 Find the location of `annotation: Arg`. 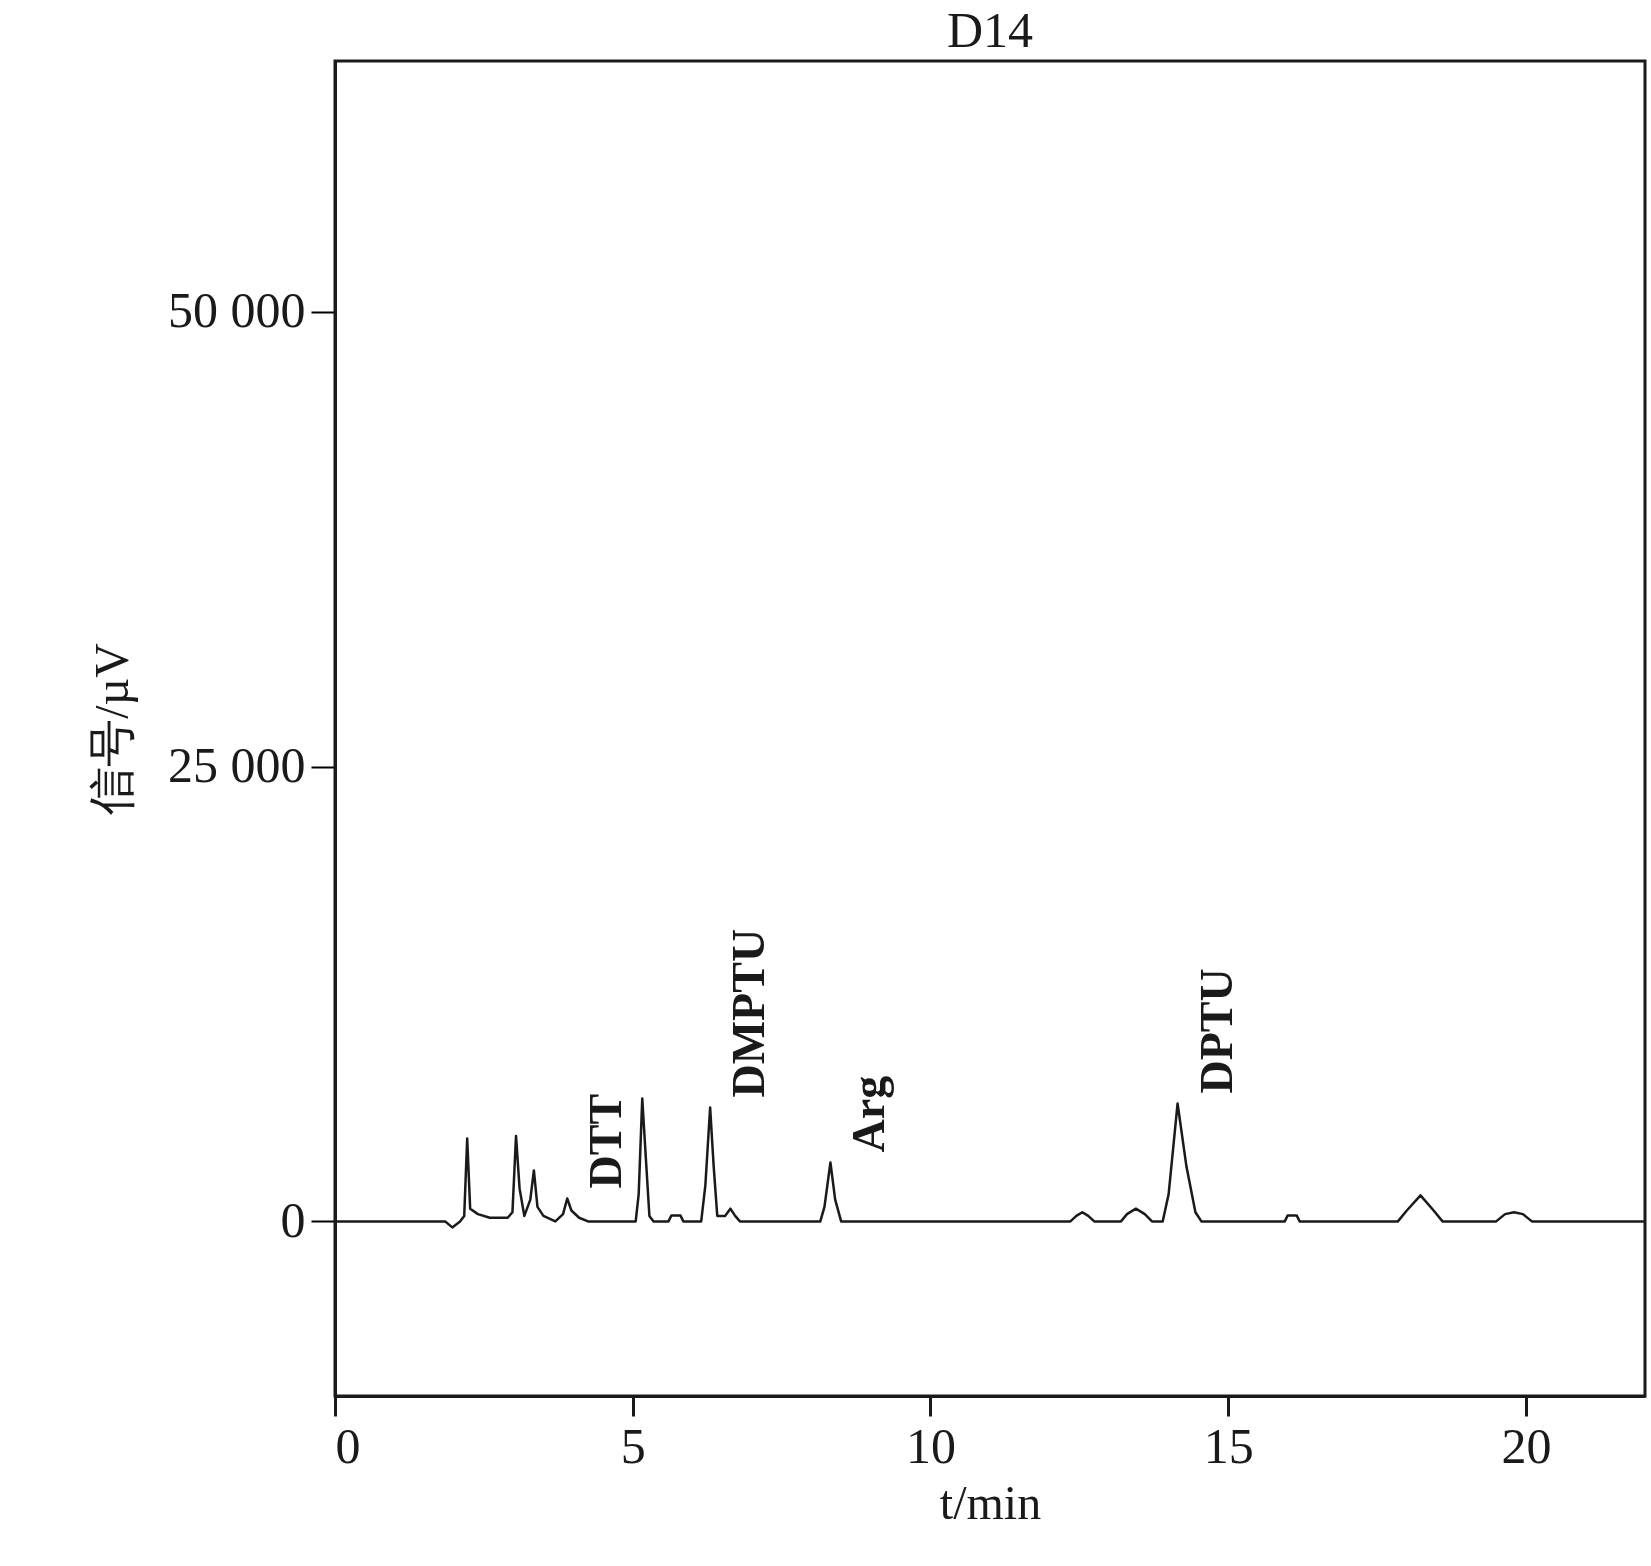

annotation: Arg is located at coordinates (869, 1114).